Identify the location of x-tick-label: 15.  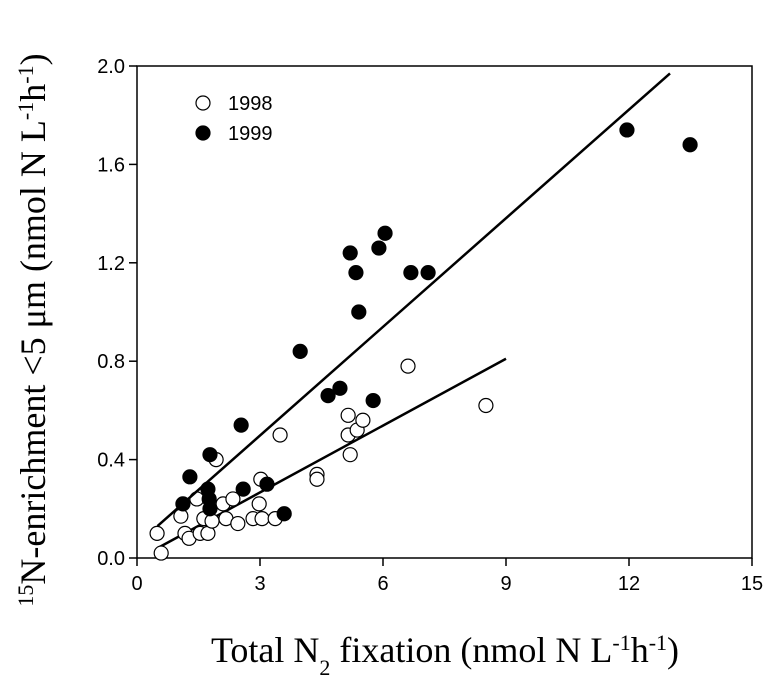
(752, 584).